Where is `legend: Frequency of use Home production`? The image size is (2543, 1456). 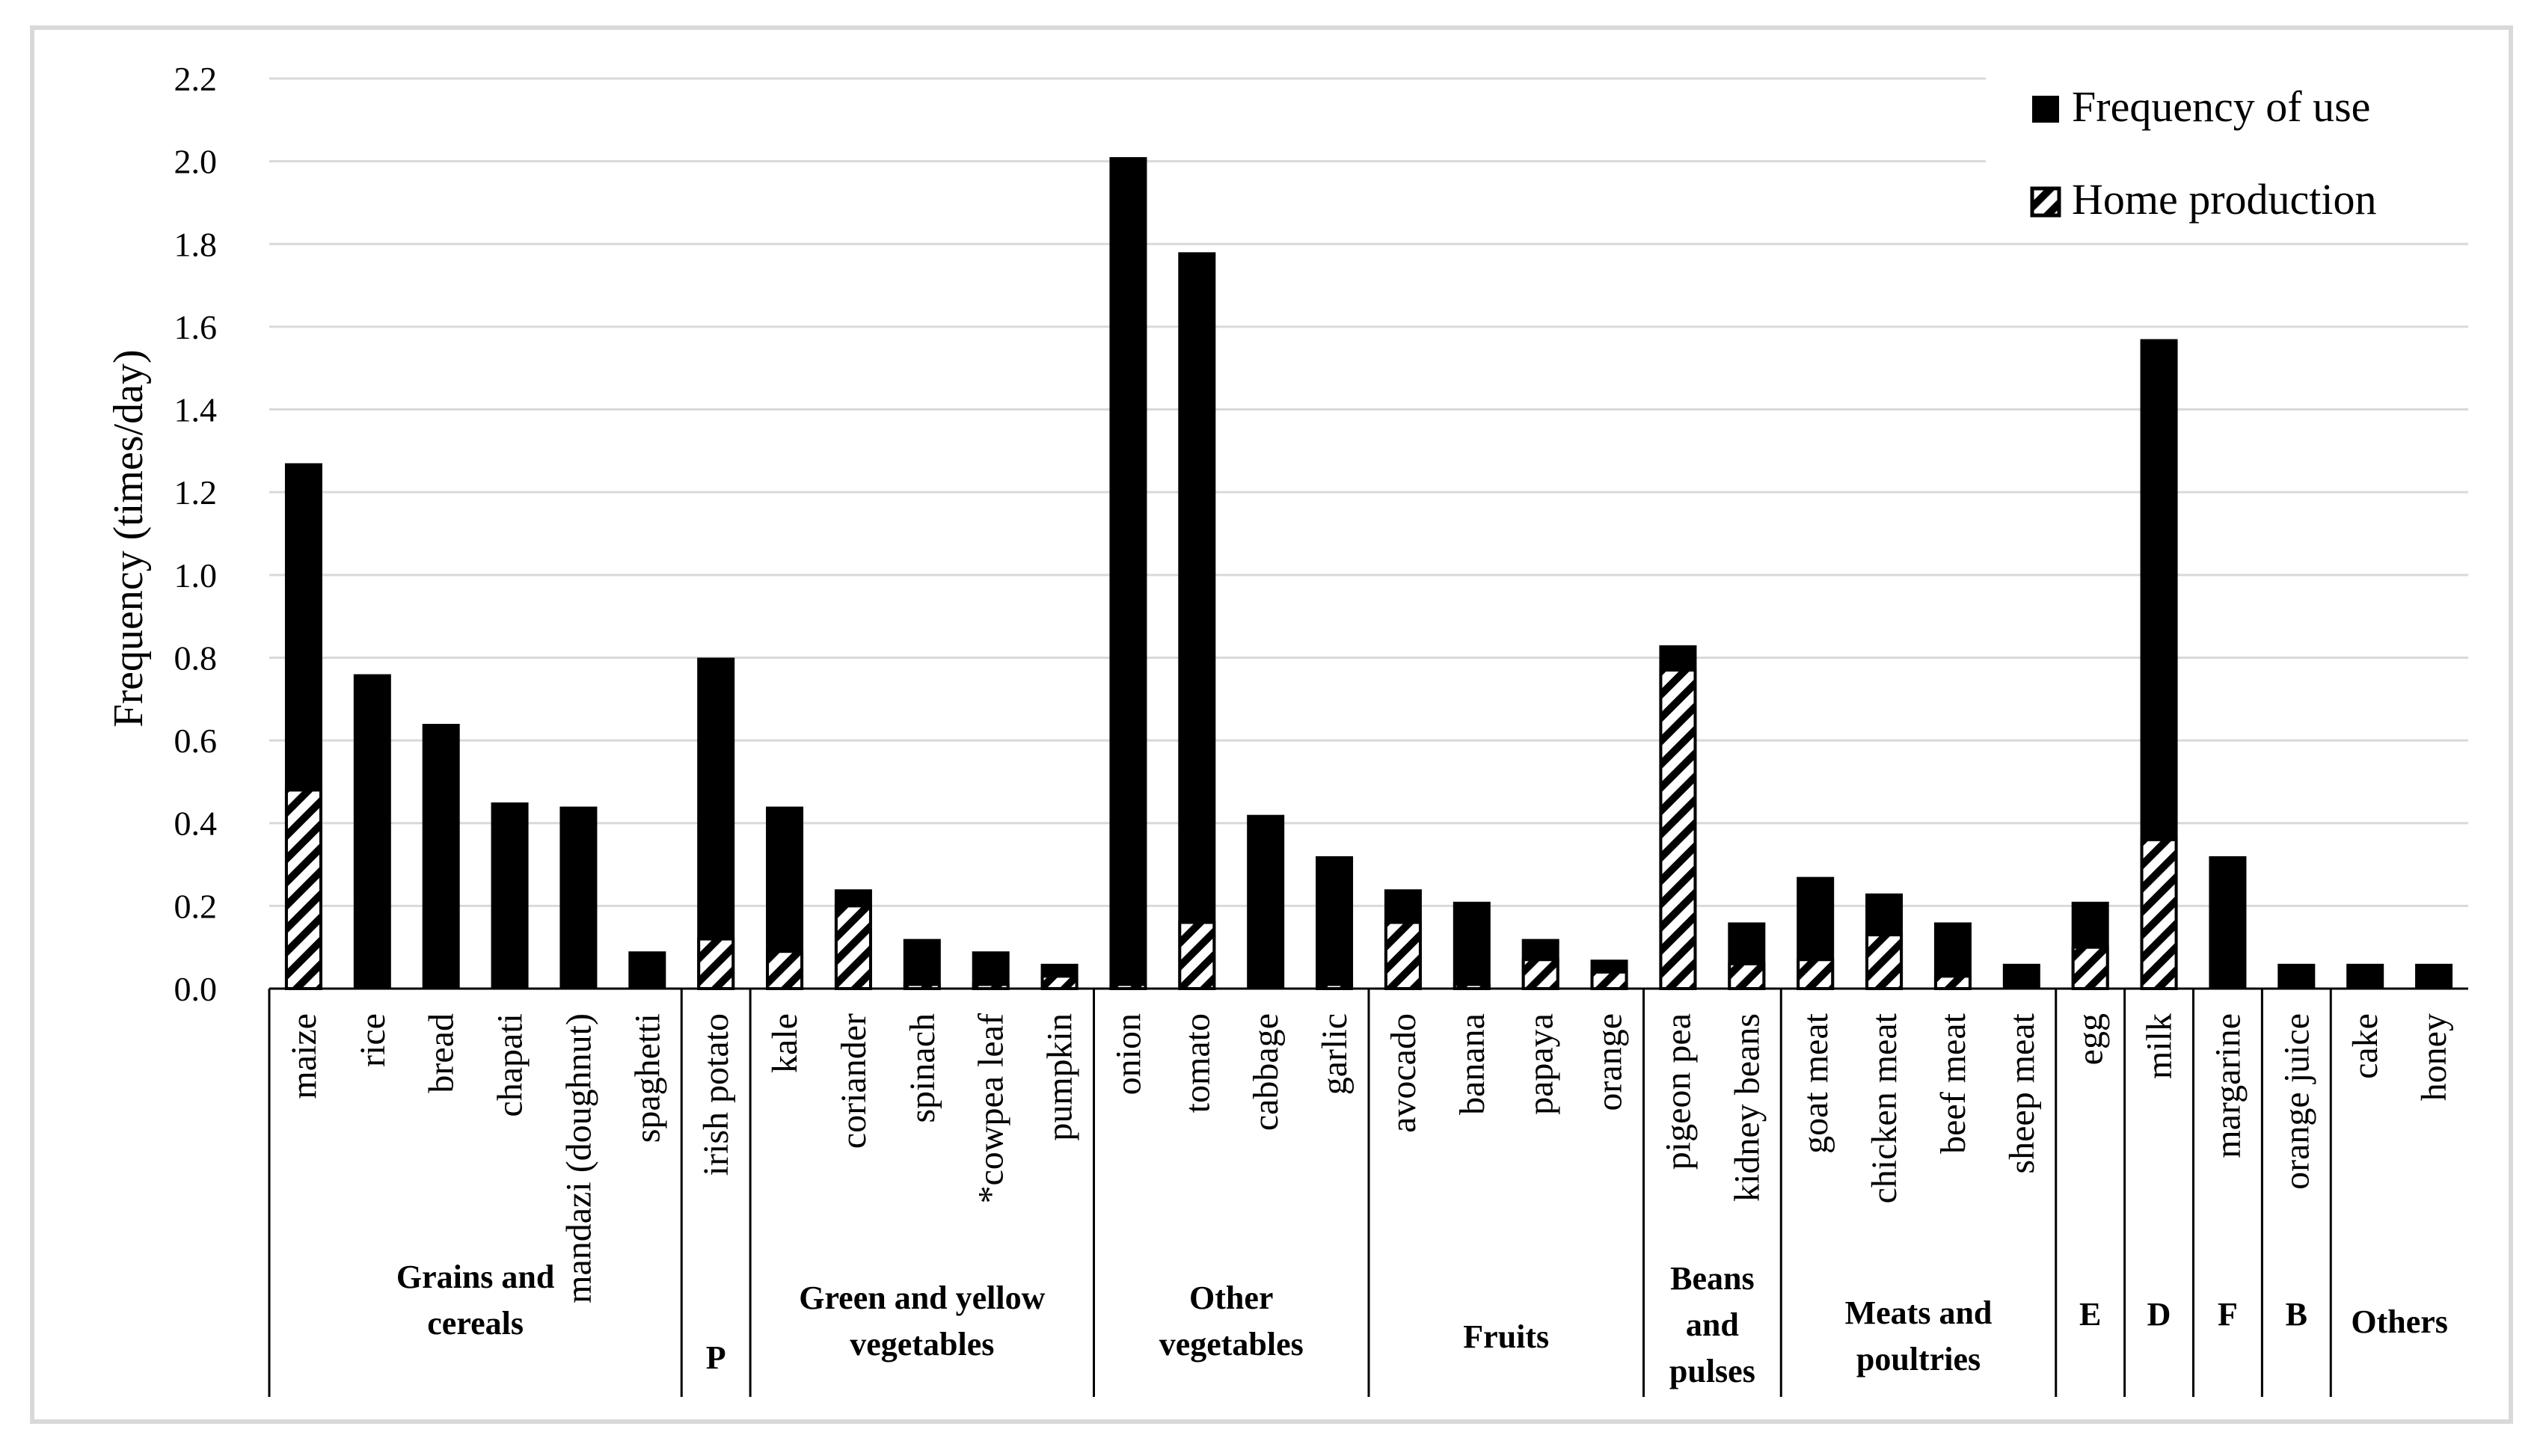
legend: Frequency of use Home production is located at coordinates (2203, 153).